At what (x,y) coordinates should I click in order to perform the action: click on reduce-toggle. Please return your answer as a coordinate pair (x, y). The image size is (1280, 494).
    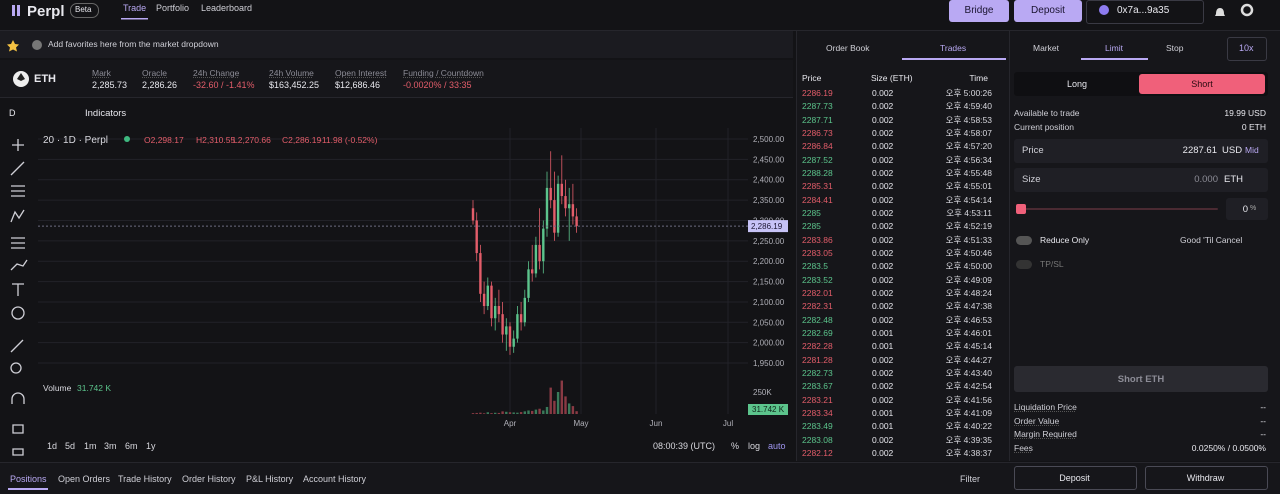
    Looking at the image, I should click on (1024, 240).